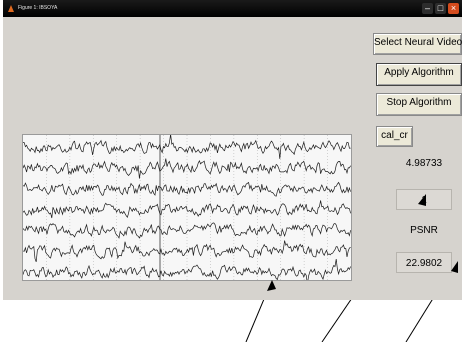 This screenshot has width=462, height=347. Describe the element at coordinates (424, 199) in the screenshot. I see `frame-index-field: 1` at that location.